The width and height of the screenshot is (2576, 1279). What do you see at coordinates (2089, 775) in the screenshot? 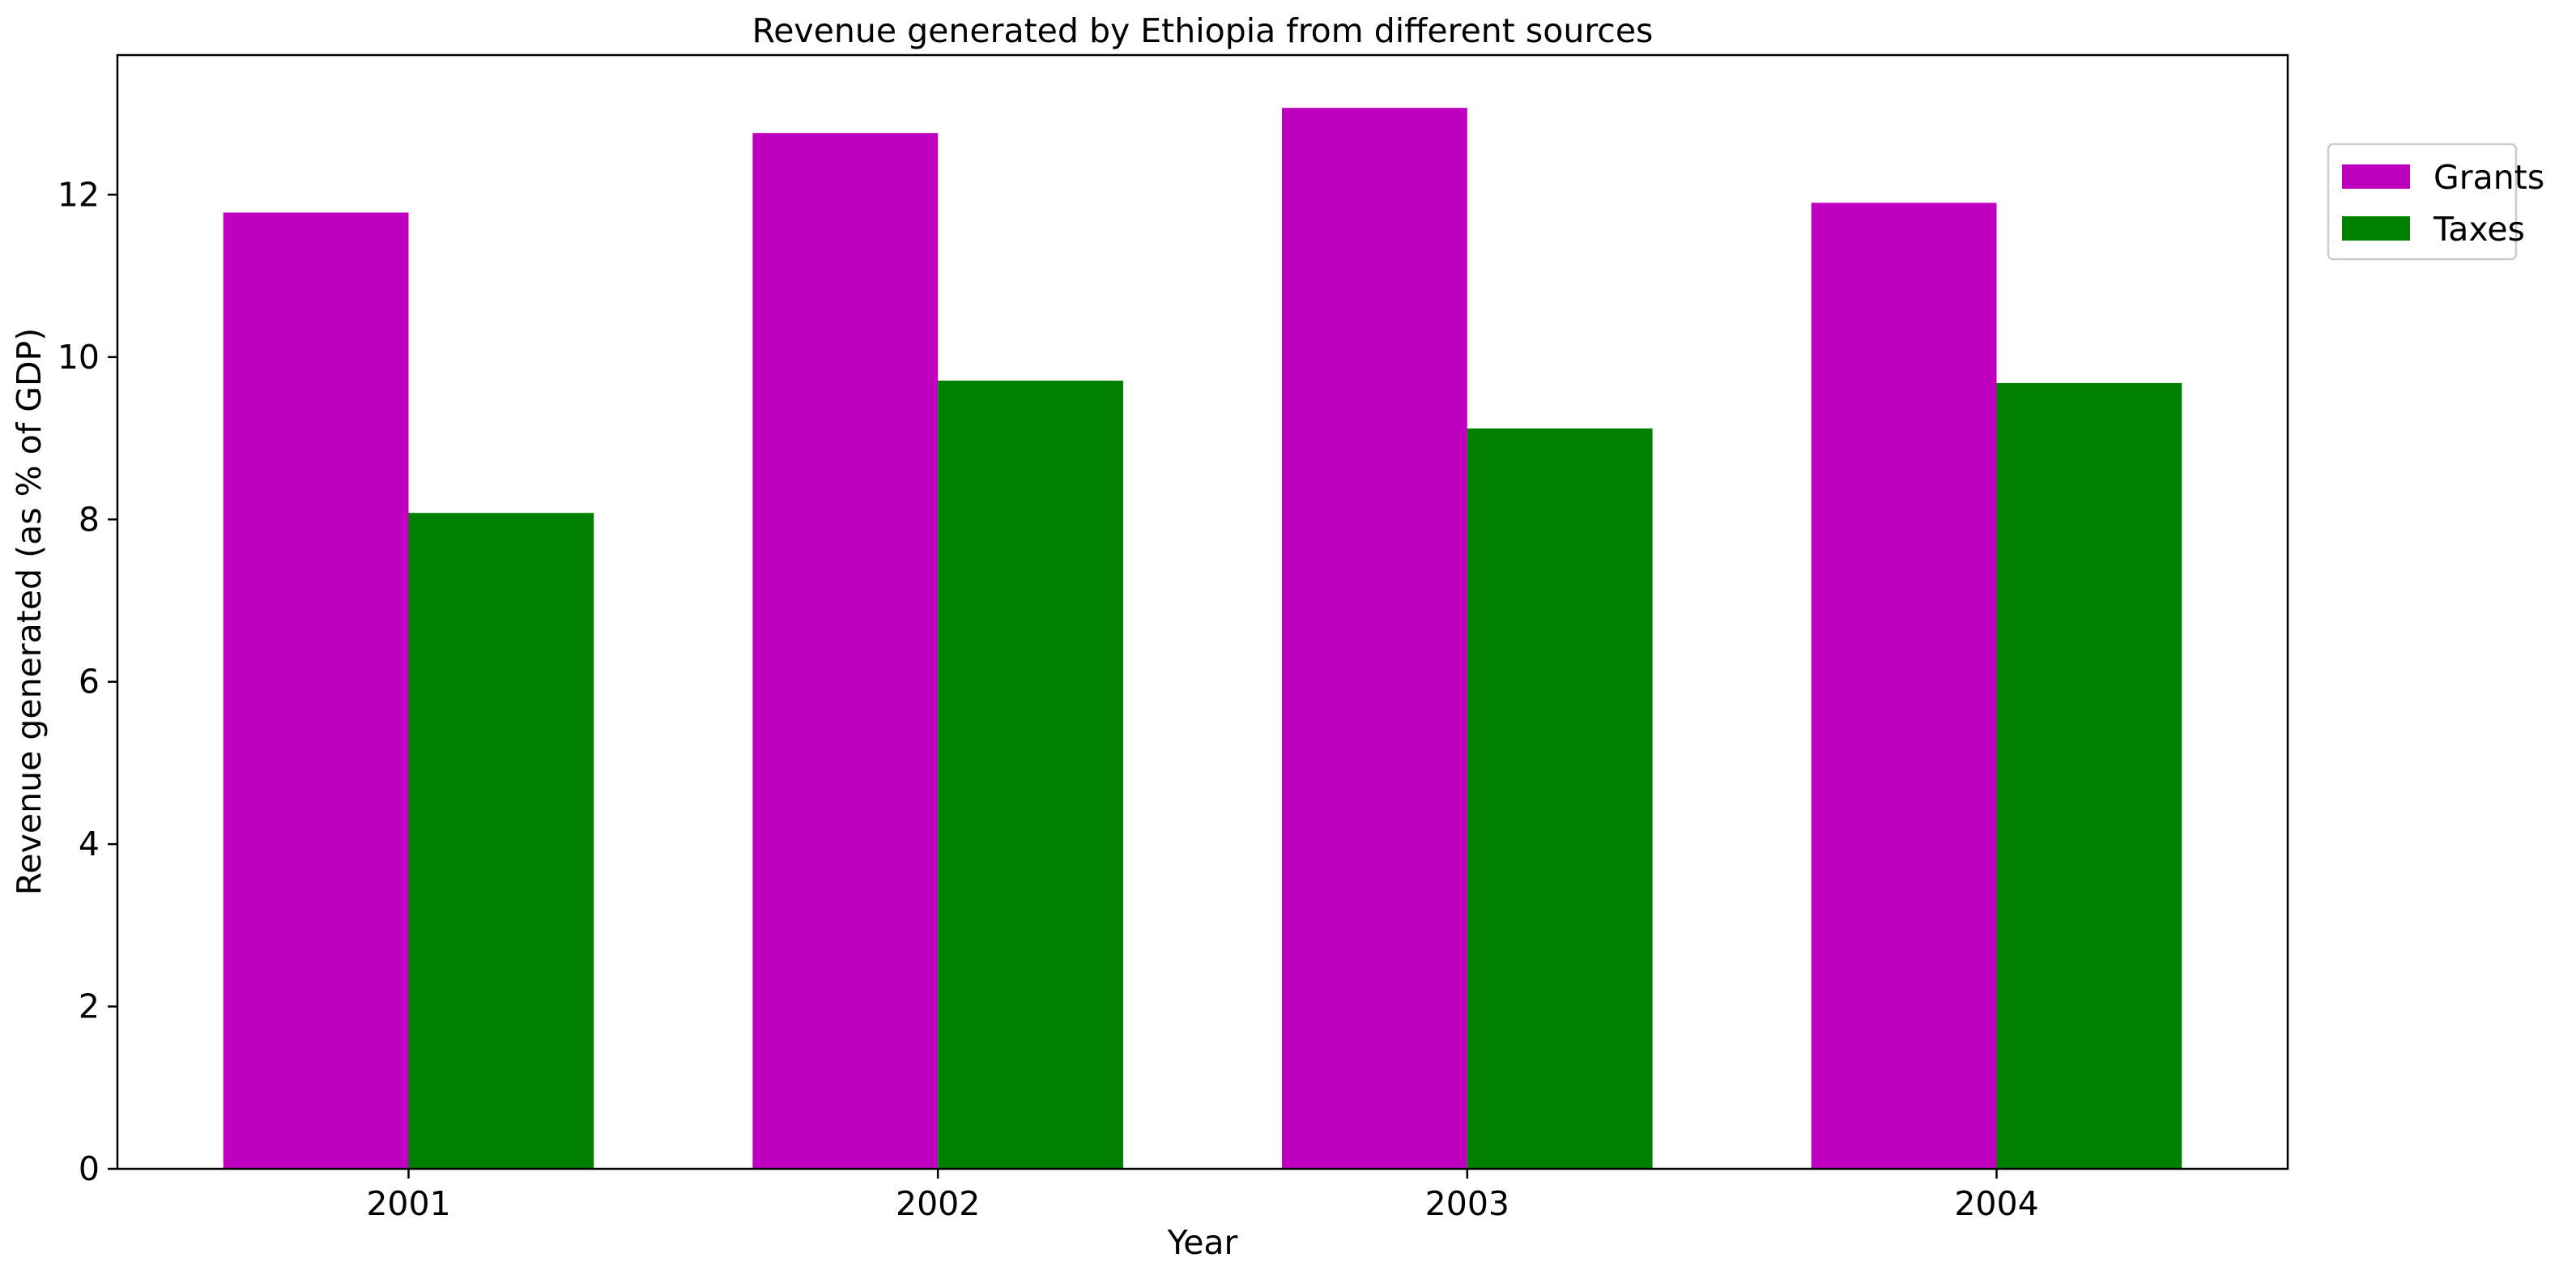
I see `bar-taxes-2004` at bounding box center [2089, 775].